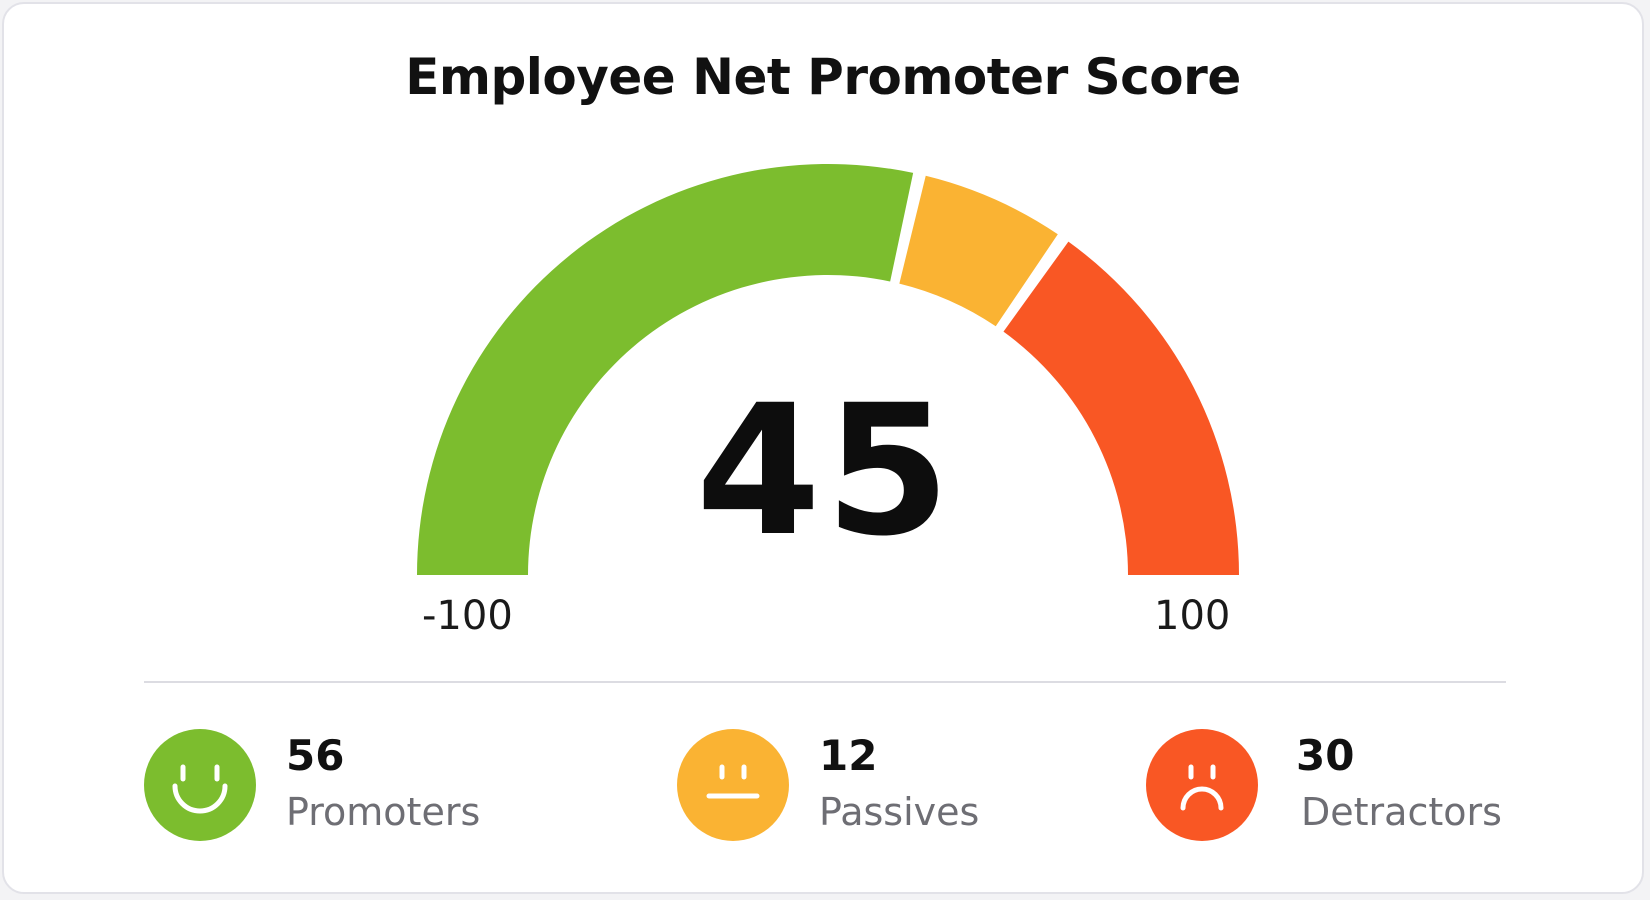 This screenshot has height=900, width=1650. What do you see at coordinates (825, 682) in the screenshot?
I see `divider` at bounding box center [825, 682].